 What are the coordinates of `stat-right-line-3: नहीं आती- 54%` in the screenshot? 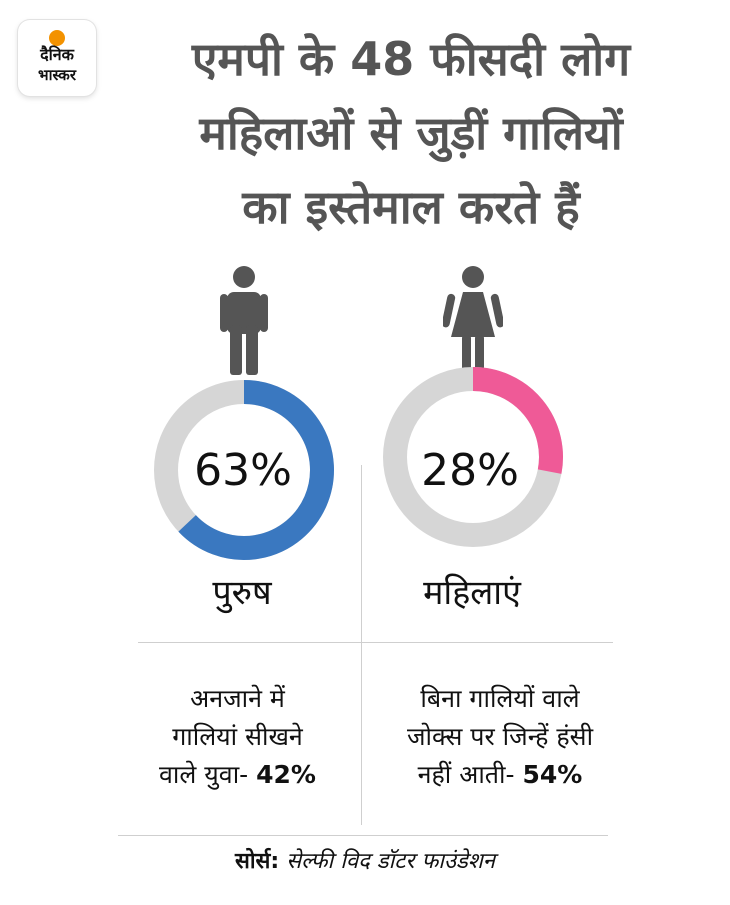 It's located at (500, 775).